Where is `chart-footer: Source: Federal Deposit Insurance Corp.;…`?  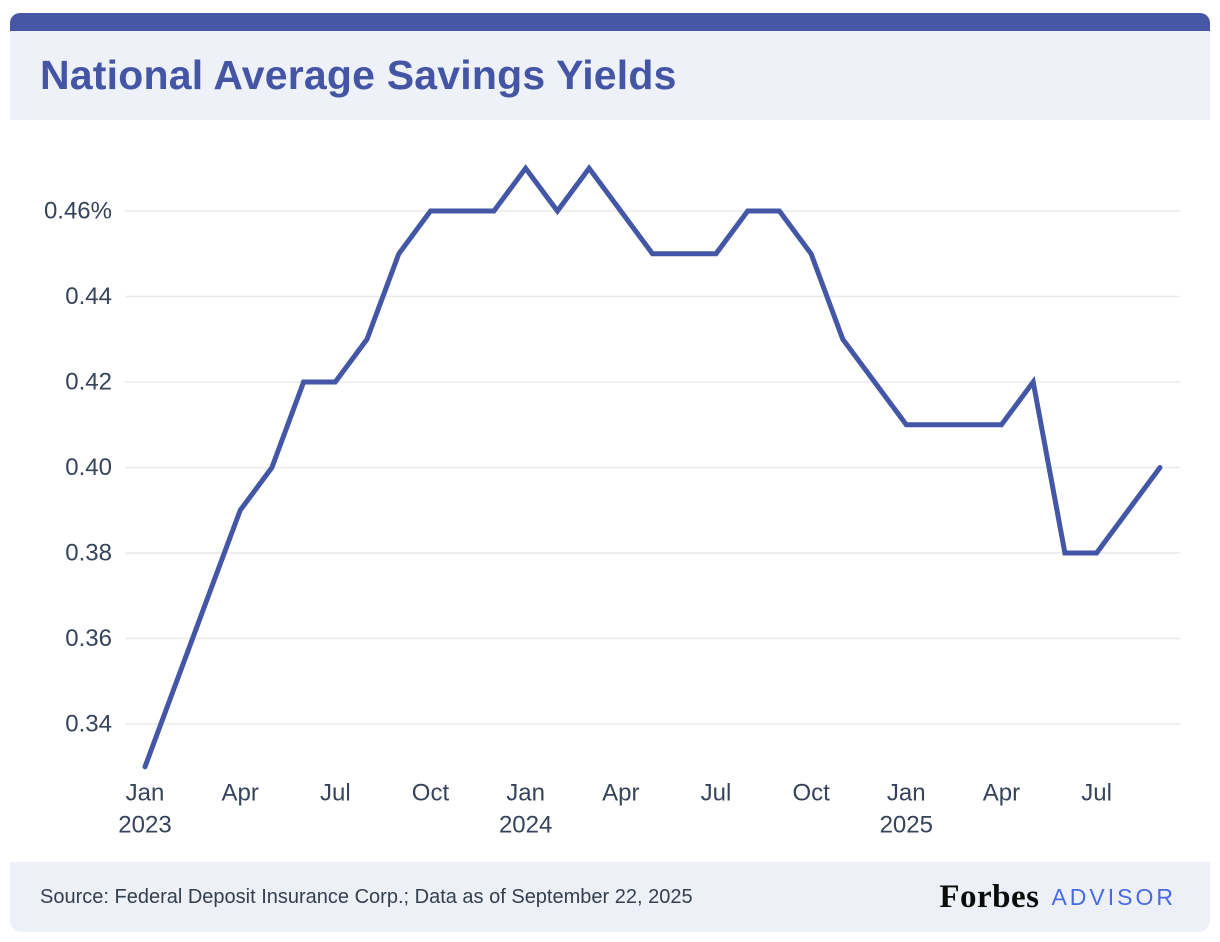 chart-footer: Source: Federal Deposit Insurance Corp.;… is located at coordinates (610, 897).